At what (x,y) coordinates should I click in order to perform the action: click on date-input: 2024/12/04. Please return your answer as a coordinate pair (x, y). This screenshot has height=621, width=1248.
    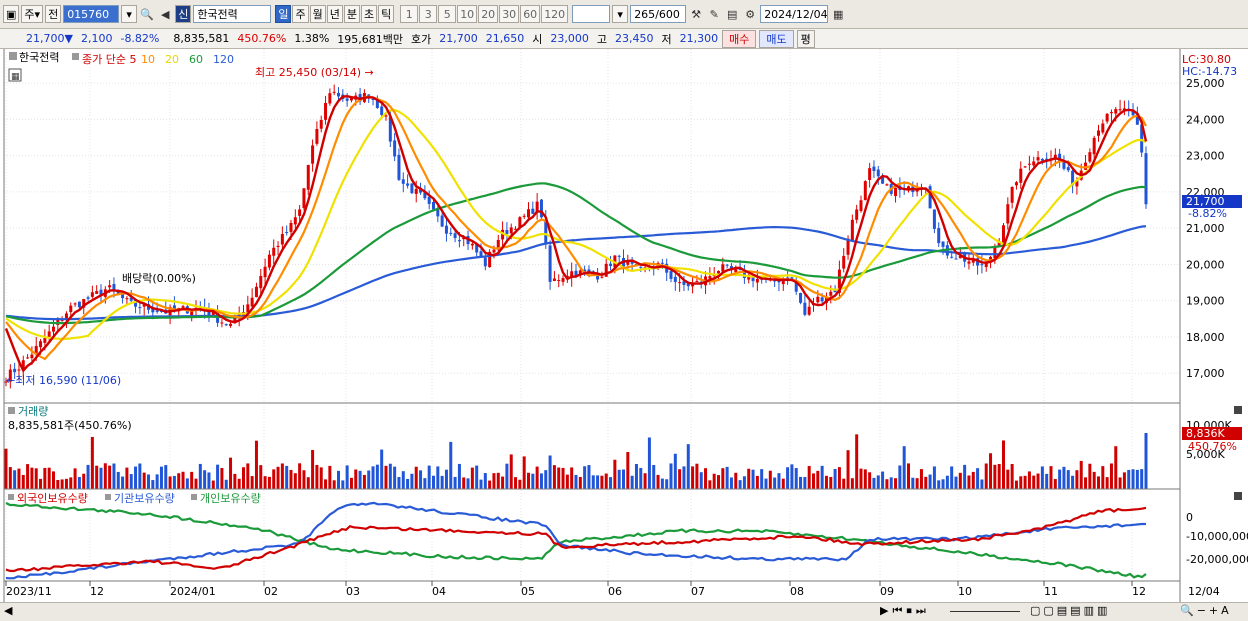
    Looking at the image, I should click on (794, 14).